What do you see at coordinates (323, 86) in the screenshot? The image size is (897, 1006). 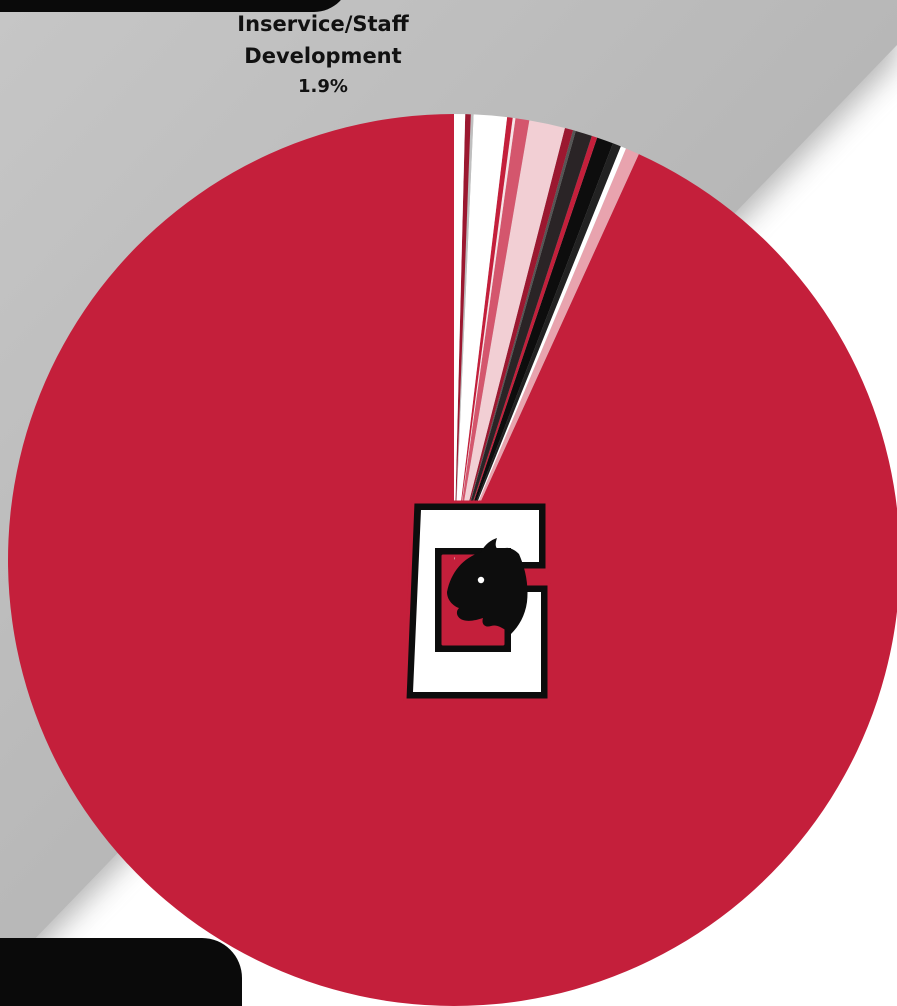 I see `callout-value: 1.9%` at bounding box center [323, 86].